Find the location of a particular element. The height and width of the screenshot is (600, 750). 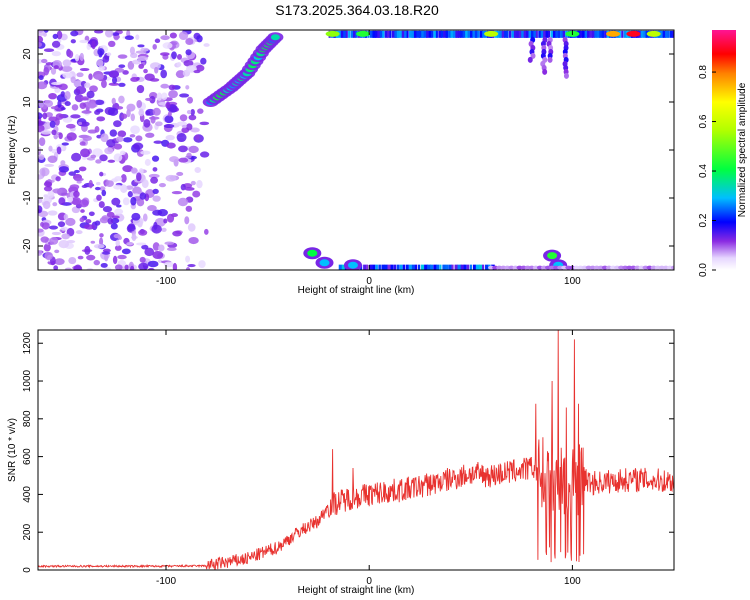

spectrogram-y-tick-label: 20 is located at coordinates (27, 54).